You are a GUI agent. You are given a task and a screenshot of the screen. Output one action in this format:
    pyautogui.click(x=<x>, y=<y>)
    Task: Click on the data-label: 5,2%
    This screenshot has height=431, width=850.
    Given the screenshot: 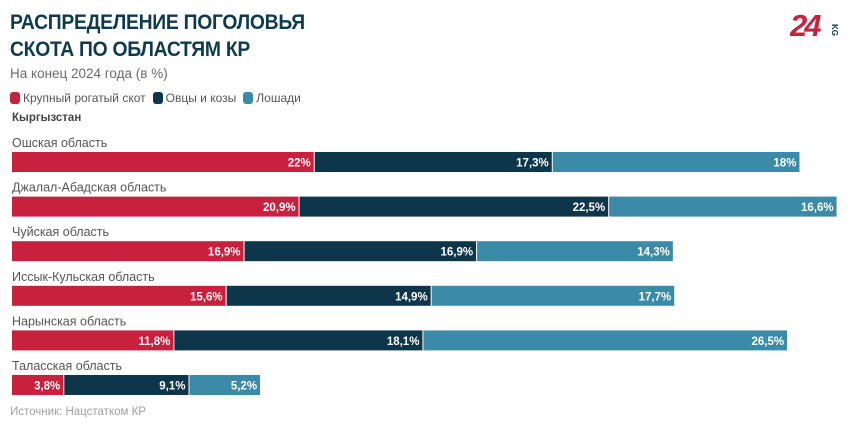 What is the action you would take?
    pyautogui.click(x=244, y=387)
    